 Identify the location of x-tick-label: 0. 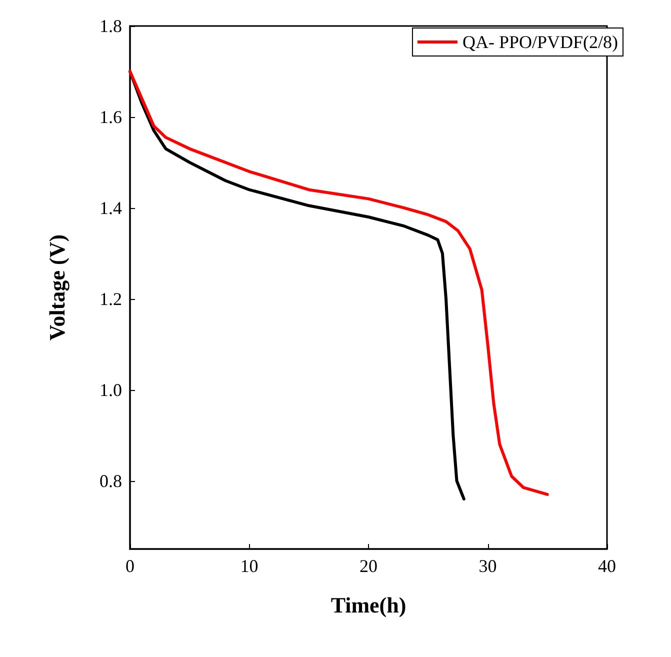
(130, 566).